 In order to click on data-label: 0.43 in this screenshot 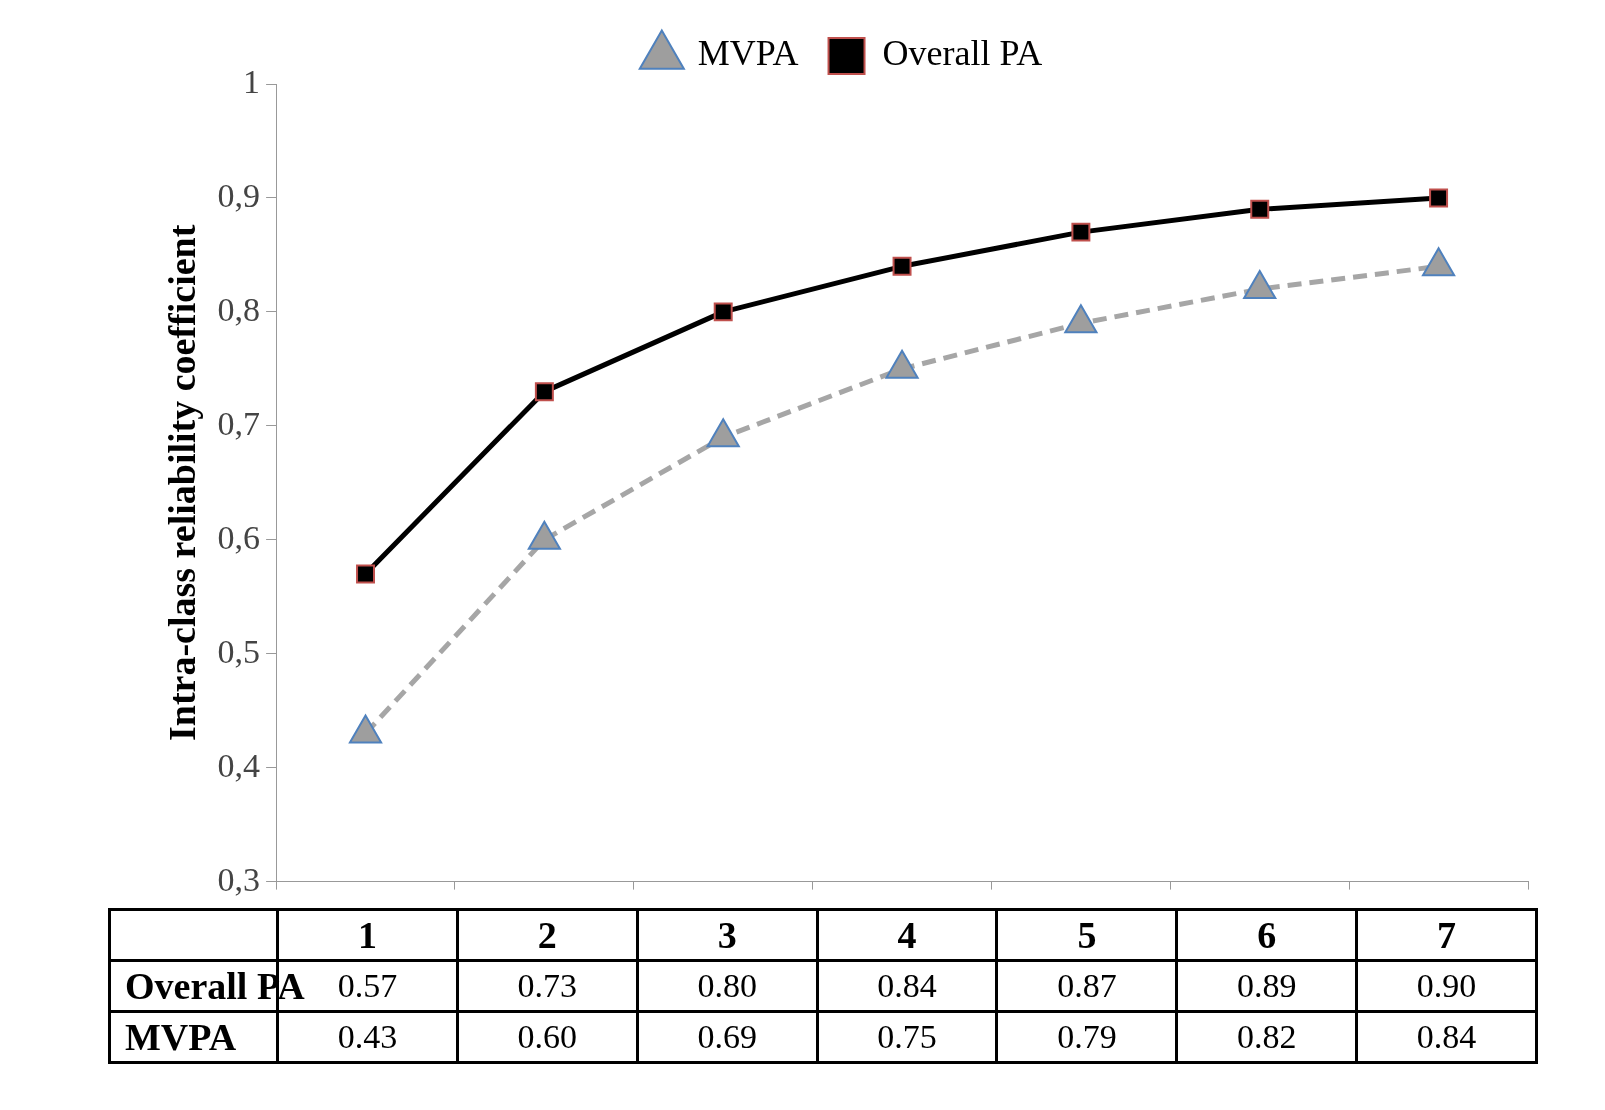, I will do `click(367, 1037)`.